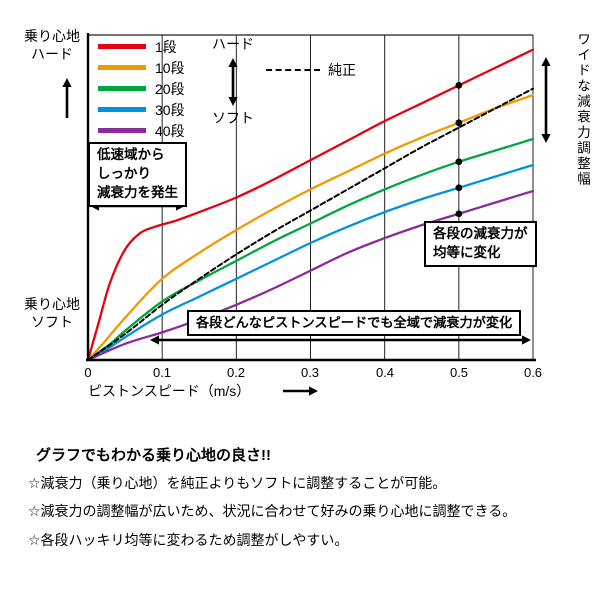 This screenshot has width=600, height=600. What do you see at coordinates (233, 44) in the screenshot?
I see `legend-hard-label: ハード` at bounding box center [233, 44].